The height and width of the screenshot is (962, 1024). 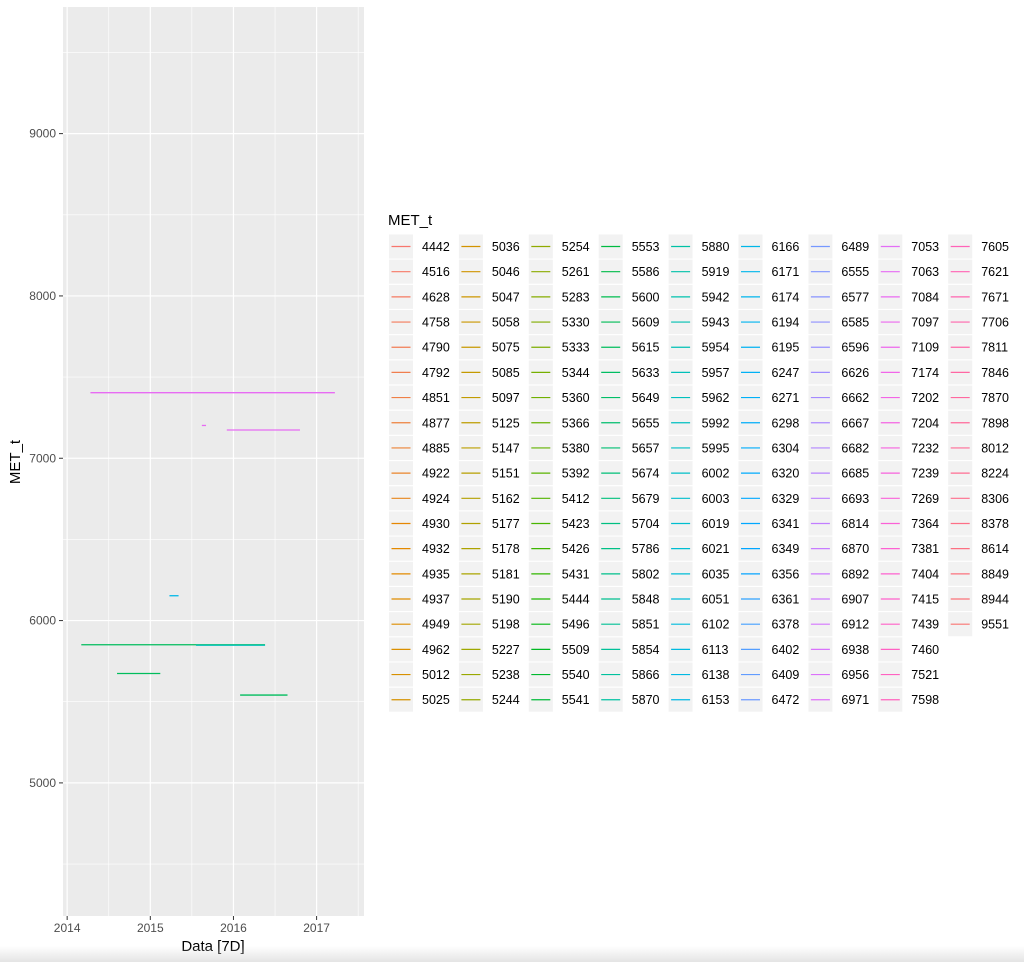 What do you see at coordinates (629, 271) in the screenshot?
I see `legend-item: 5586` at bounding box center [629, 271].